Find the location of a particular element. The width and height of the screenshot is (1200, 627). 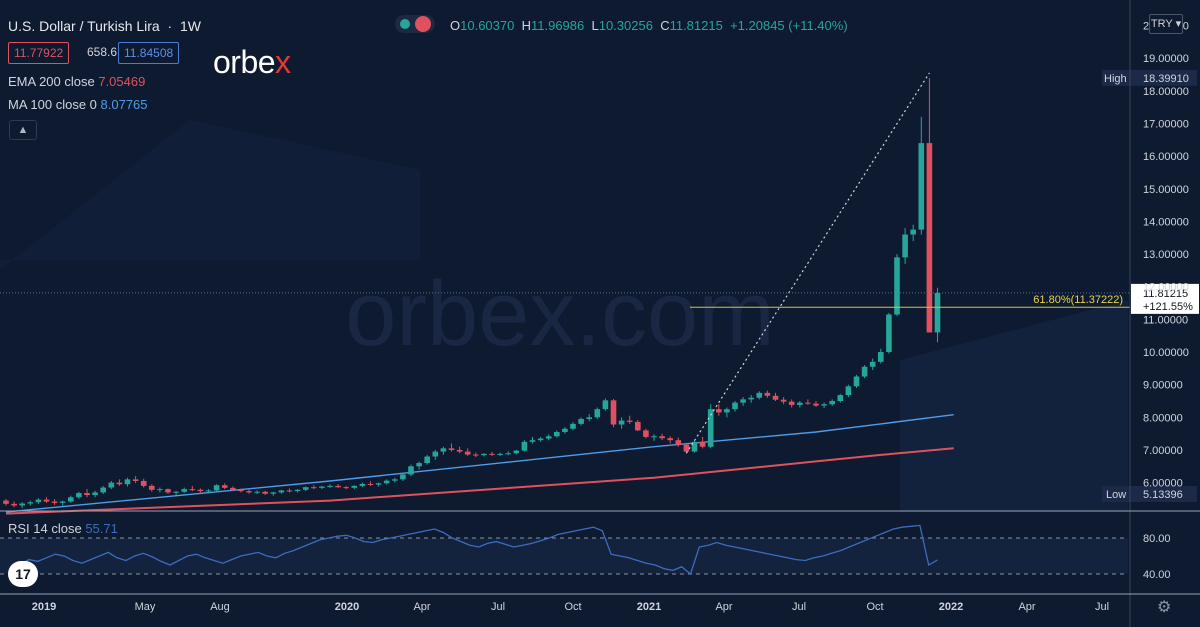

pair-title: U.S. Dollar / Turkish Lira · 1W is located at coordinates (104, 26).